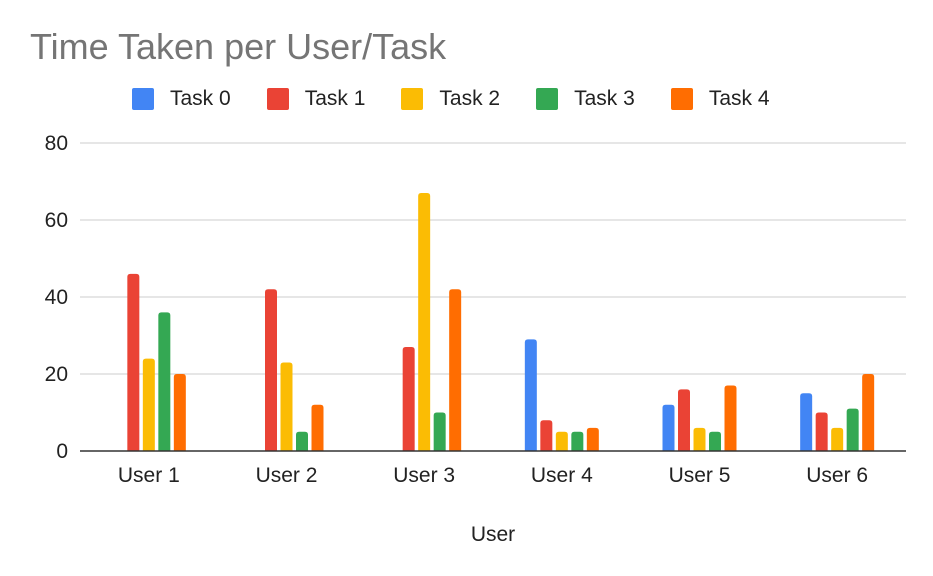 The image size is (933, 576). Describe the element at coordinates (56, 220) in the screenshot. I see `y-tick-label: 60` at that location.